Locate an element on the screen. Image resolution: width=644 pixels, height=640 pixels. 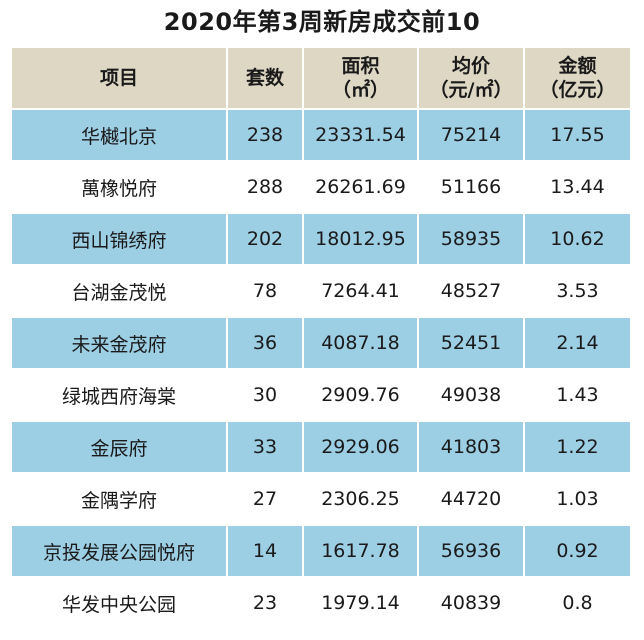
cell-amount: 0.8 is located at coordinates (577, 603).